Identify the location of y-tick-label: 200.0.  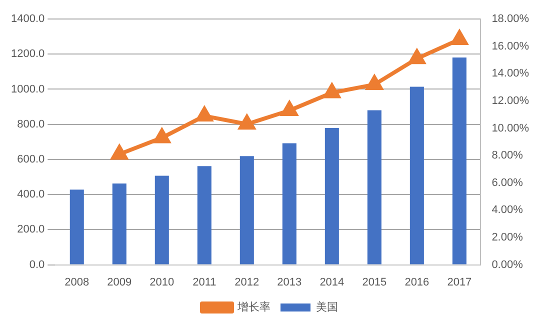
(31, 230).